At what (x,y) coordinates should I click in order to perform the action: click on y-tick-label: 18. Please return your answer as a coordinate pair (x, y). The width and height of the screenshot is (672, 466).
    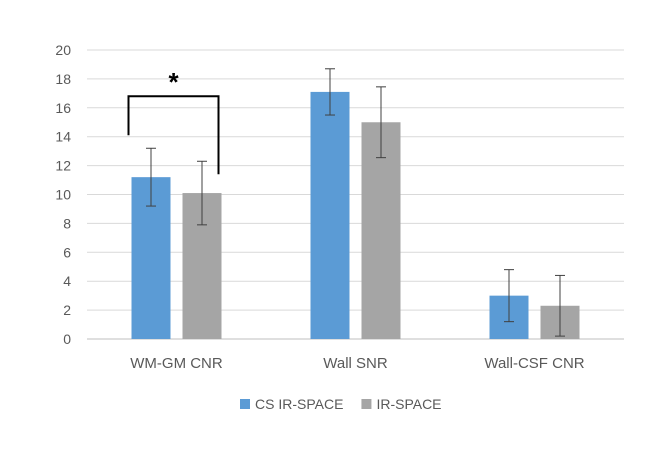
    Looking at the image, I should click on (63, 79).